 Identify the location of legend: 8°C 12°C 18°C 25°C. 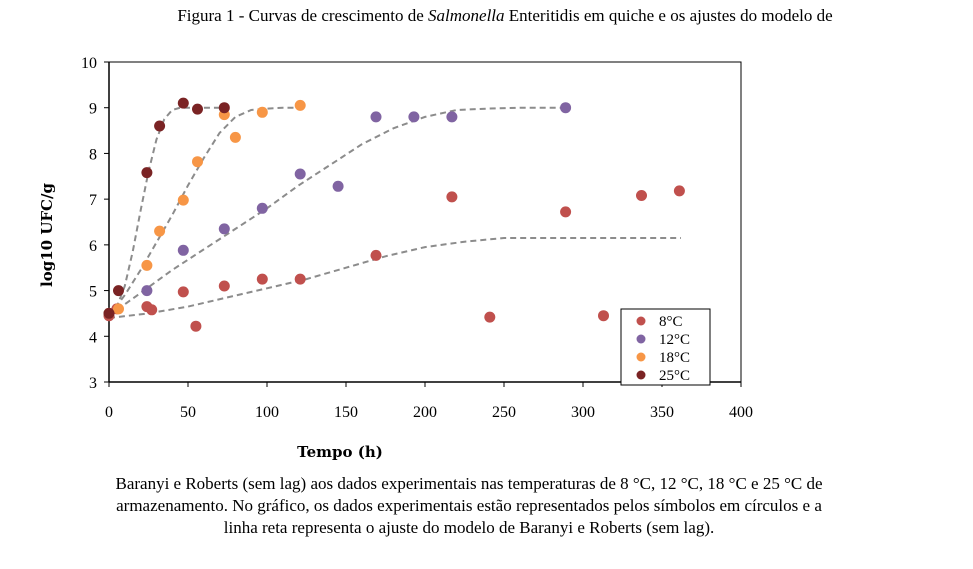
(665, 347).